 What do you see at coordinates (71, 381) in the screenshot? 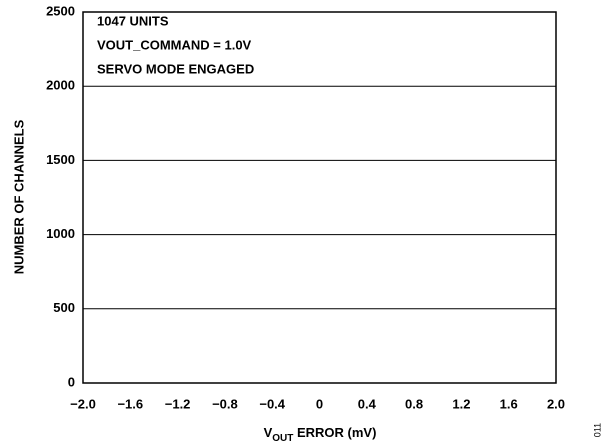
I see `y-tick-label: 0` at bounding box center [71, 381].